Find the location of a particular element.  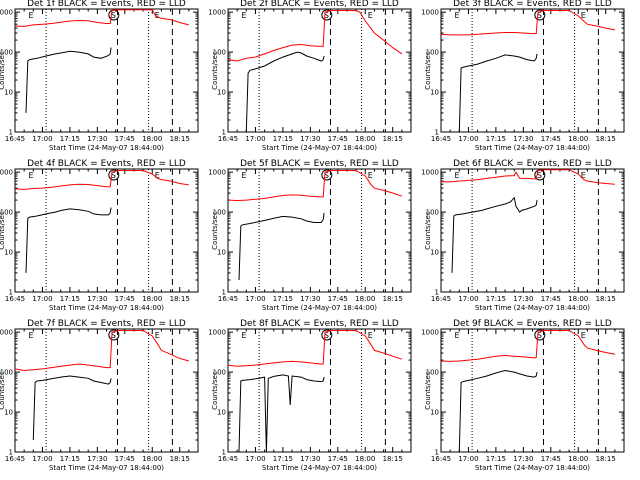

x-tick-label: 17:00 is located at coordinates (468, 139).